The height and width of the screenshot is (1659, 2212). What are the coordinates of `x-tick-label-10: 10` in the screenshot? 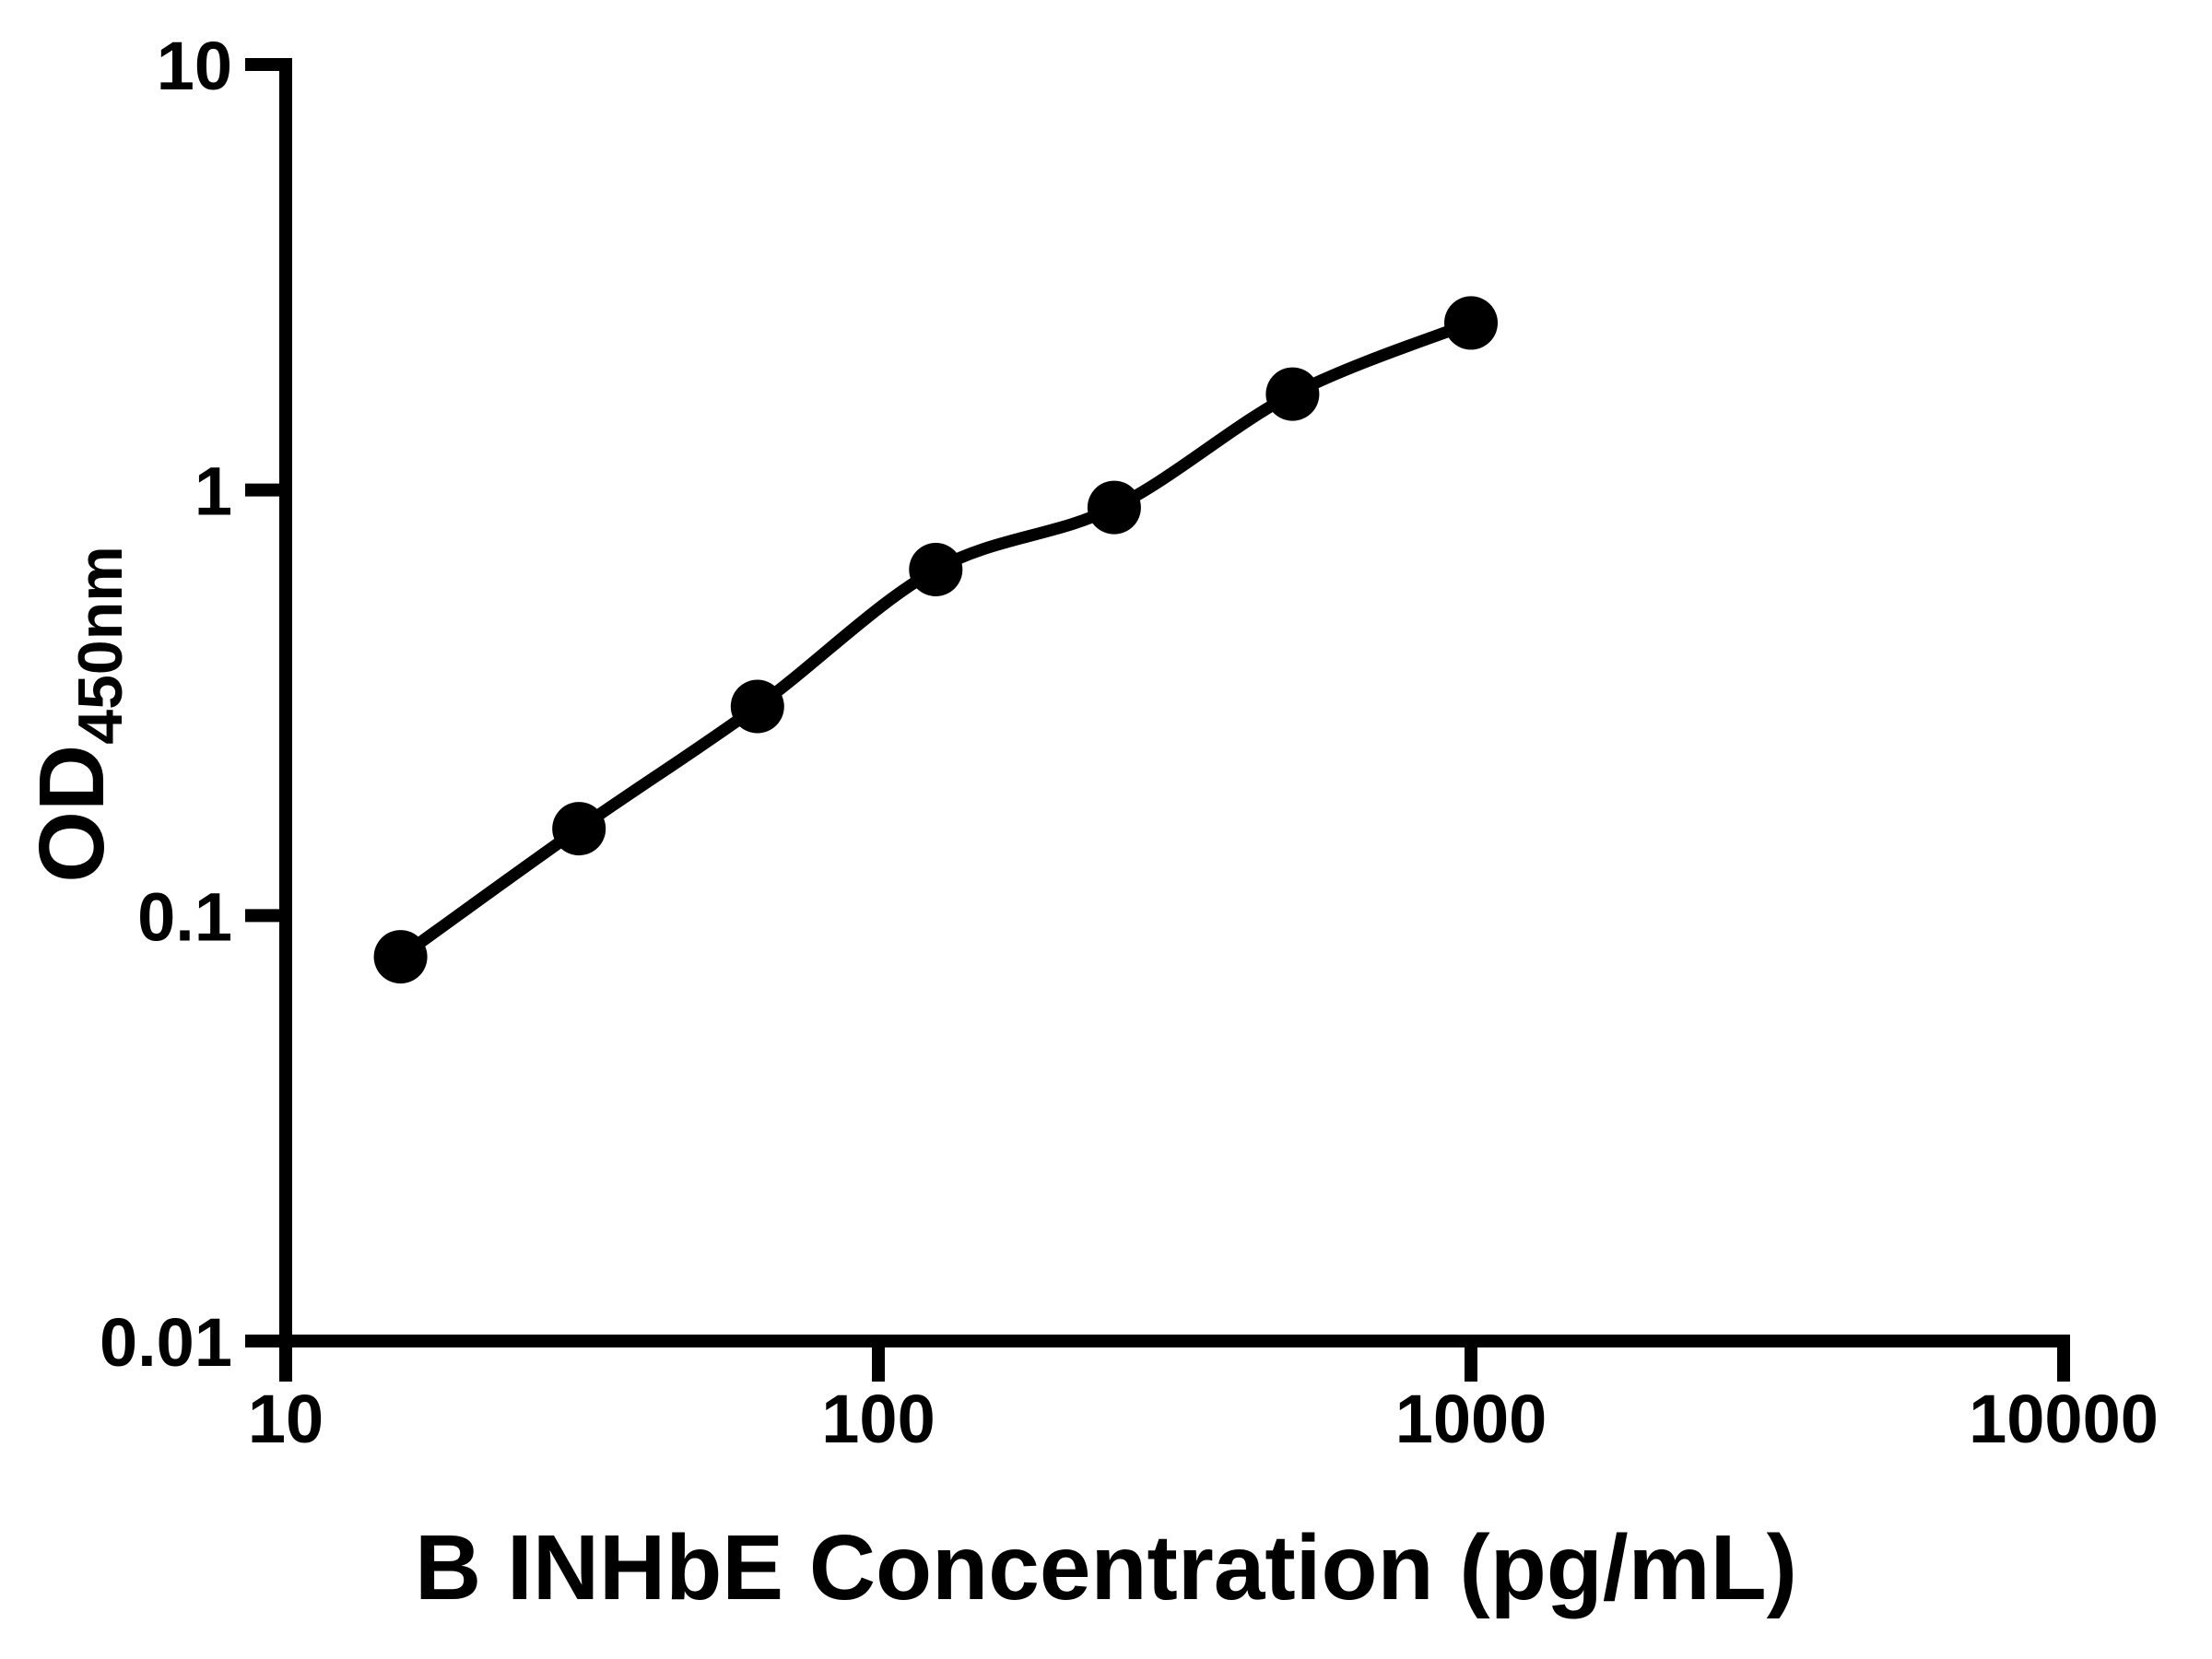 It's located at (286, 1419).